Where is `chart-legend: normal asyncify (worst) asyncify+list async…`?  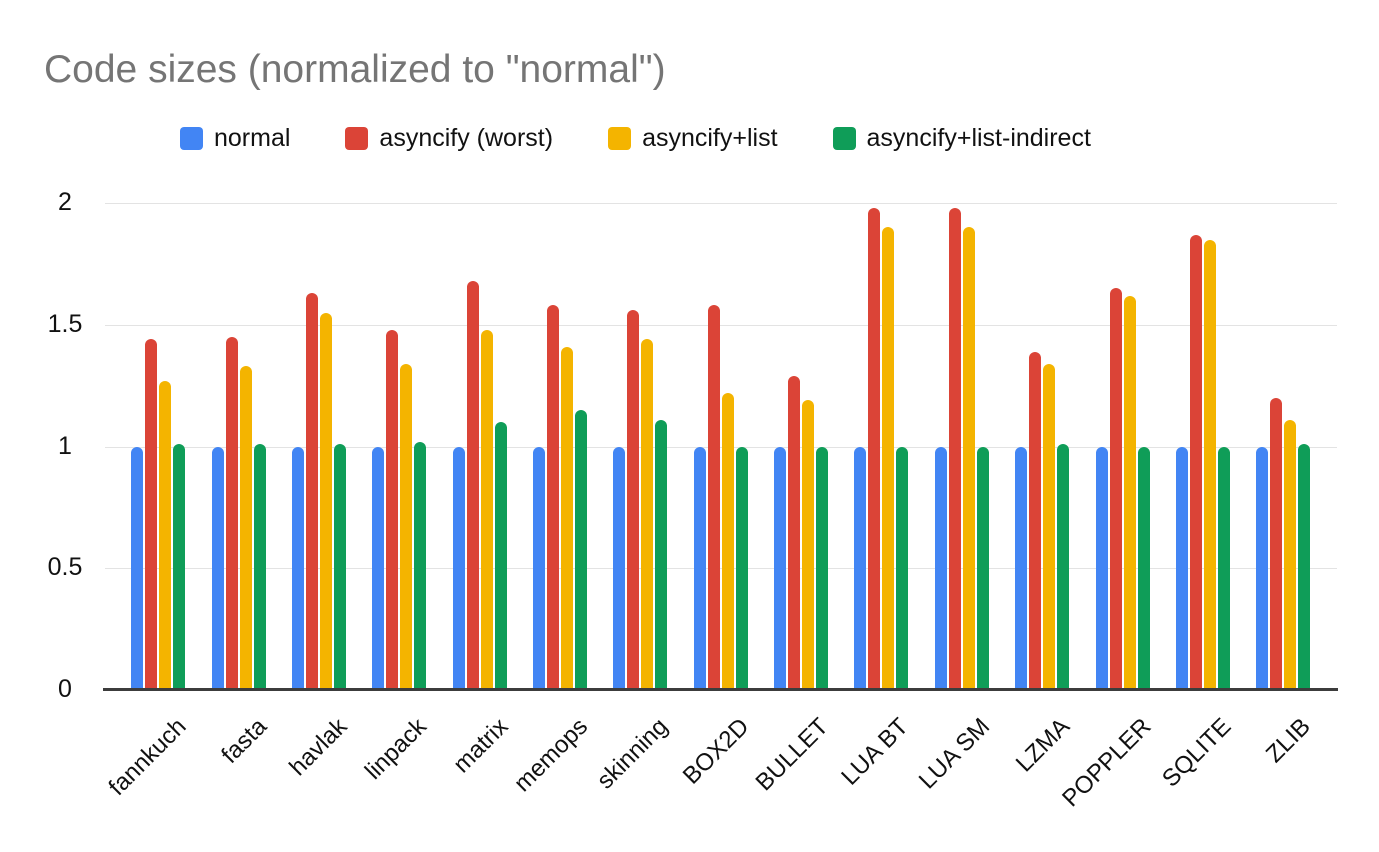 chart-legend: normal asyncify (worst) asyncify+list async… is located at coordinates (635, 138).